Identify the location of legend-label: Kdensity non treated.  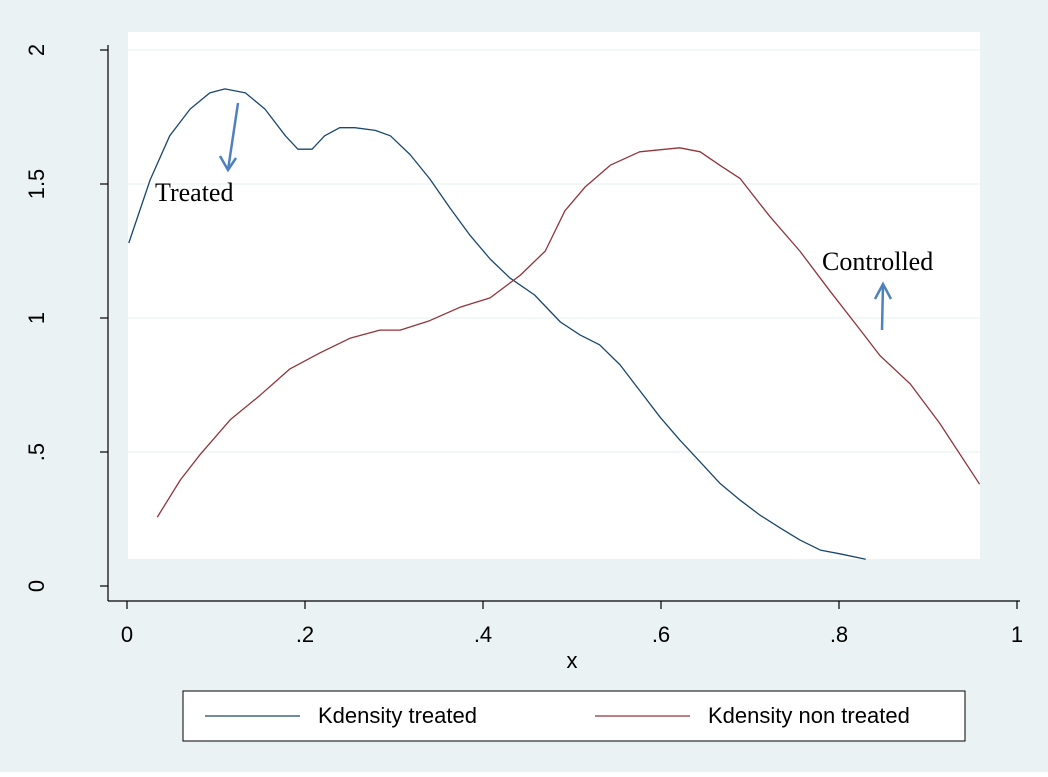
(809, 715).